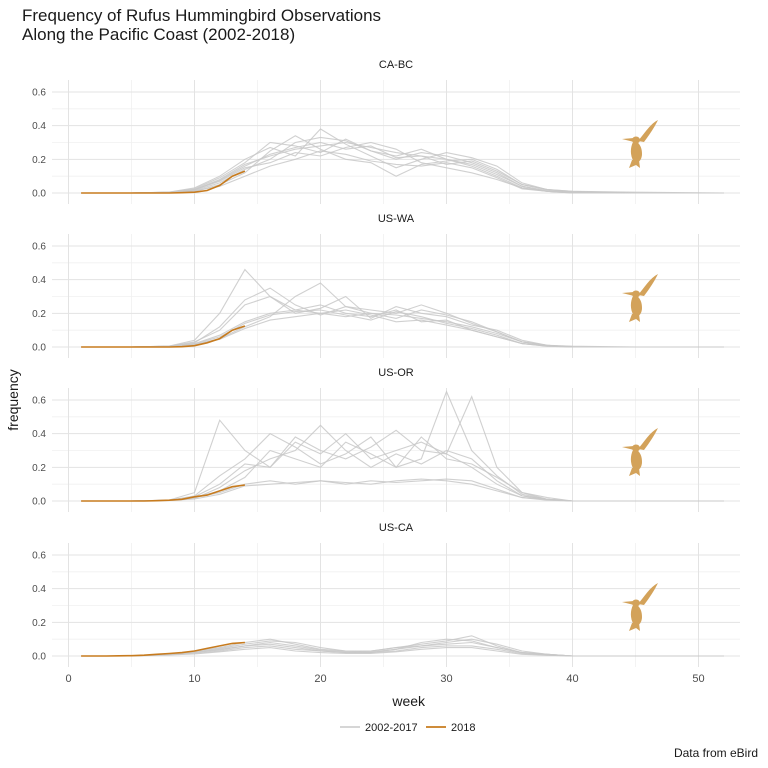  I want to click on panel-strip-label: CA-BC, so click(396, 65).